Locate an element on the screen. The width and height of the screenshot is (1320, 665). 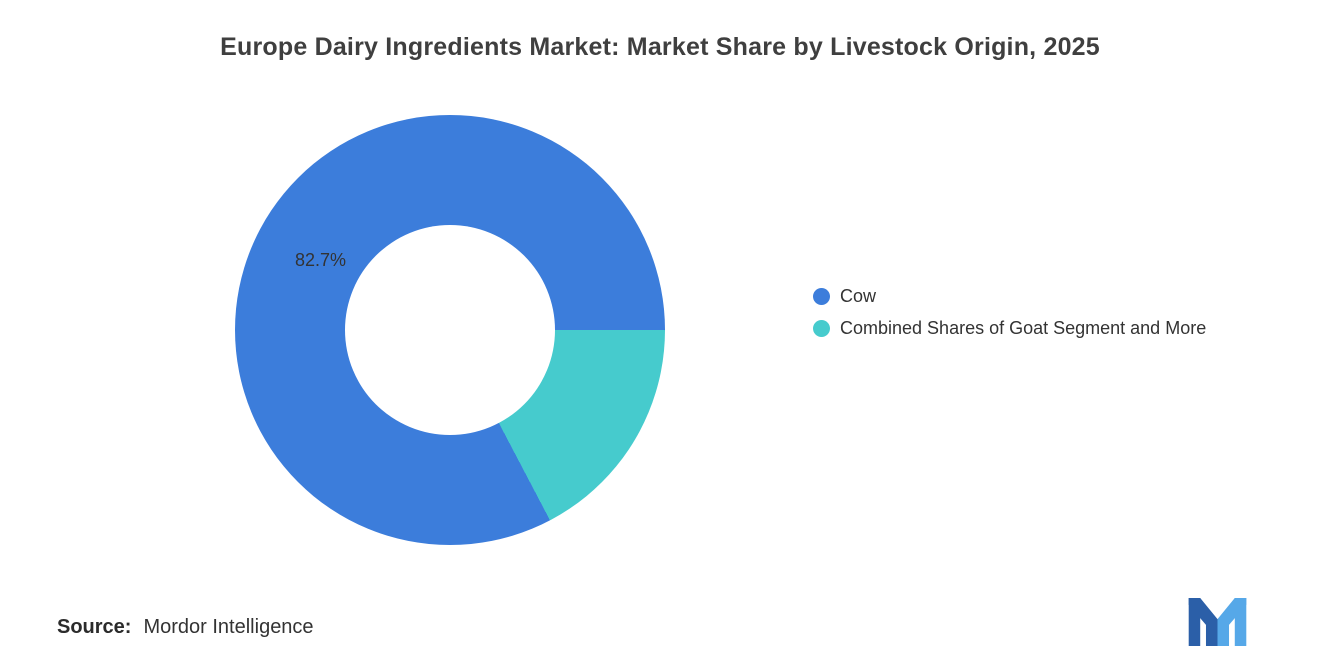
legend-swatch-cow-icon is located at coordinates (821, 296).